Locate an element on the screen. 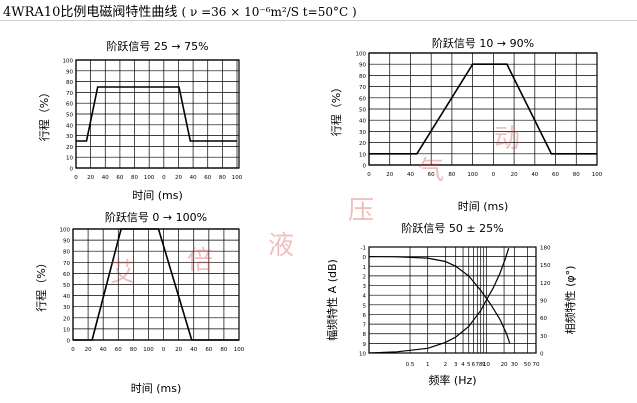  y-tick-label: 1 is located at coordinates (365, 268).